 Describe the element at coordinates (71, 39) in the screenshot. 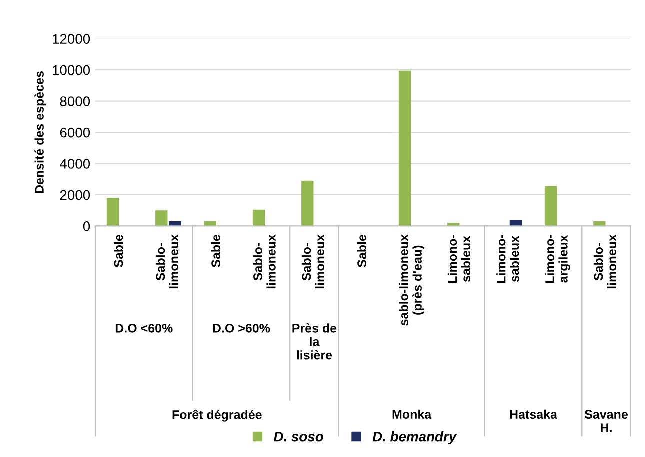

I see `y-tick-label: 12000` at that location.